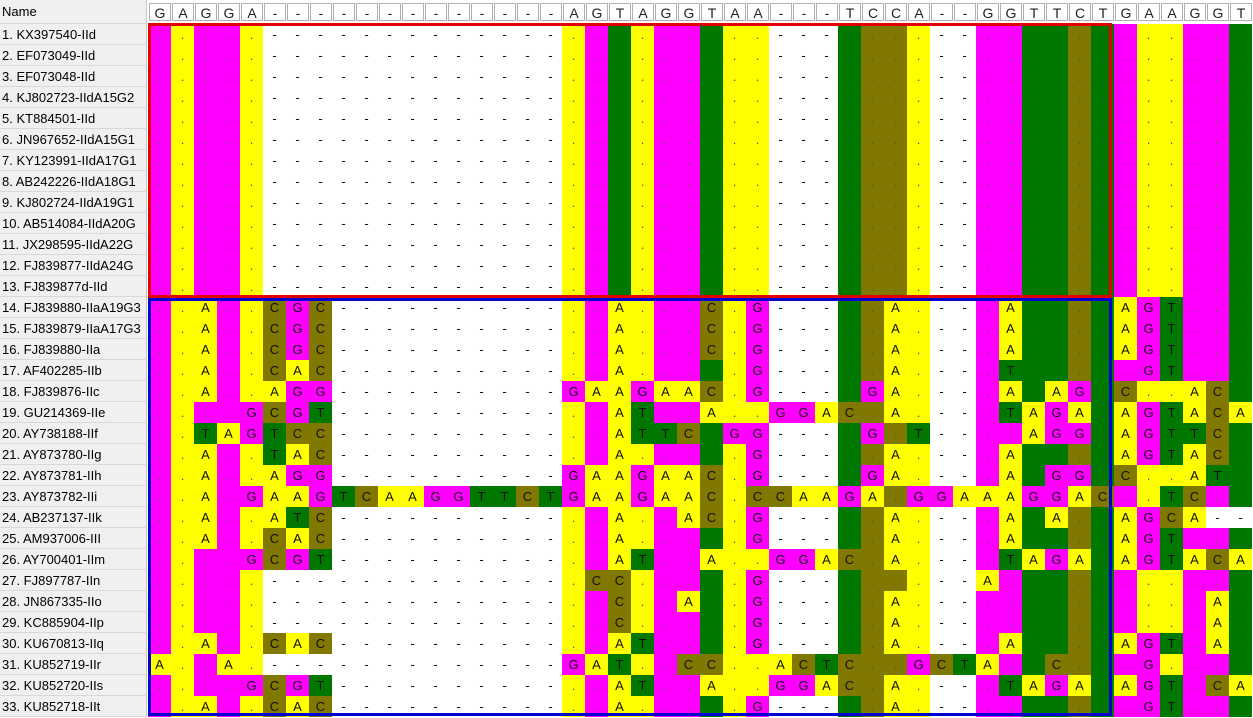 The height and width of the screenshot is (718, 1253). What do you see at coordinates (73, 34) in the screenshot?
I see `sequence-name: 1. KX397540-IId` at bounding box center [73, 34].